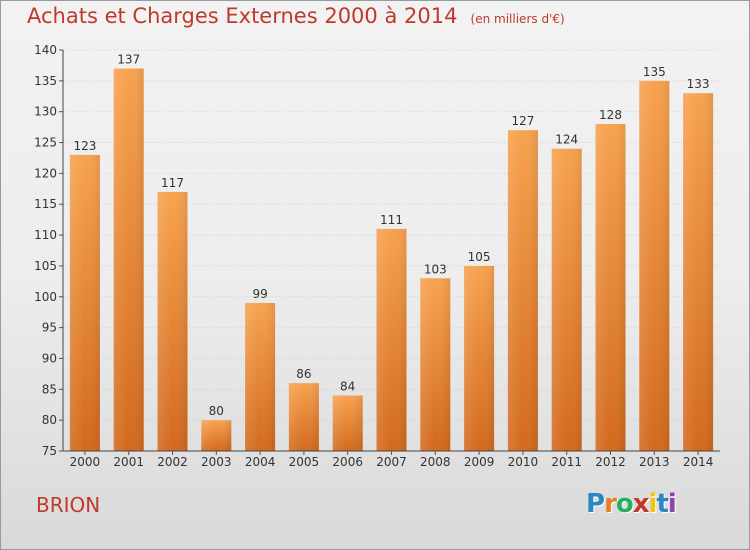 The height and width of the screenshot is (550, 750). What do you see at coordinates (128, 60) in the screenshot?
I see `data-label: 137` at bounding box center [128, 60].